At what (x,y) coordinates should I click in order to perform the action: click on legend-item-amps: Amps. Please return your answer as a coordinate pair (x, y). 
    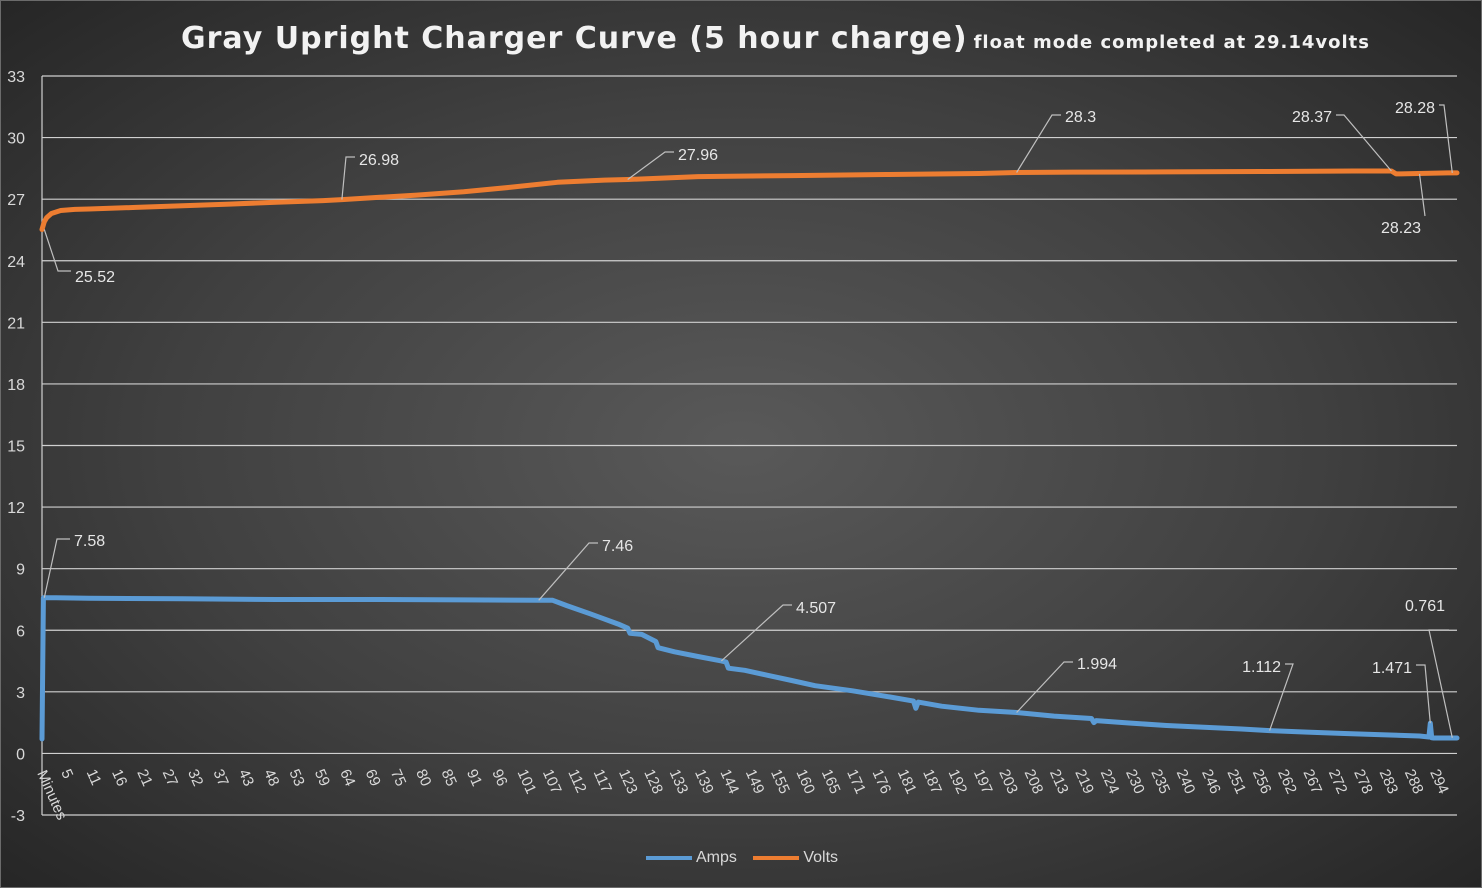
    Looking at the image, I should click on (691, 858).